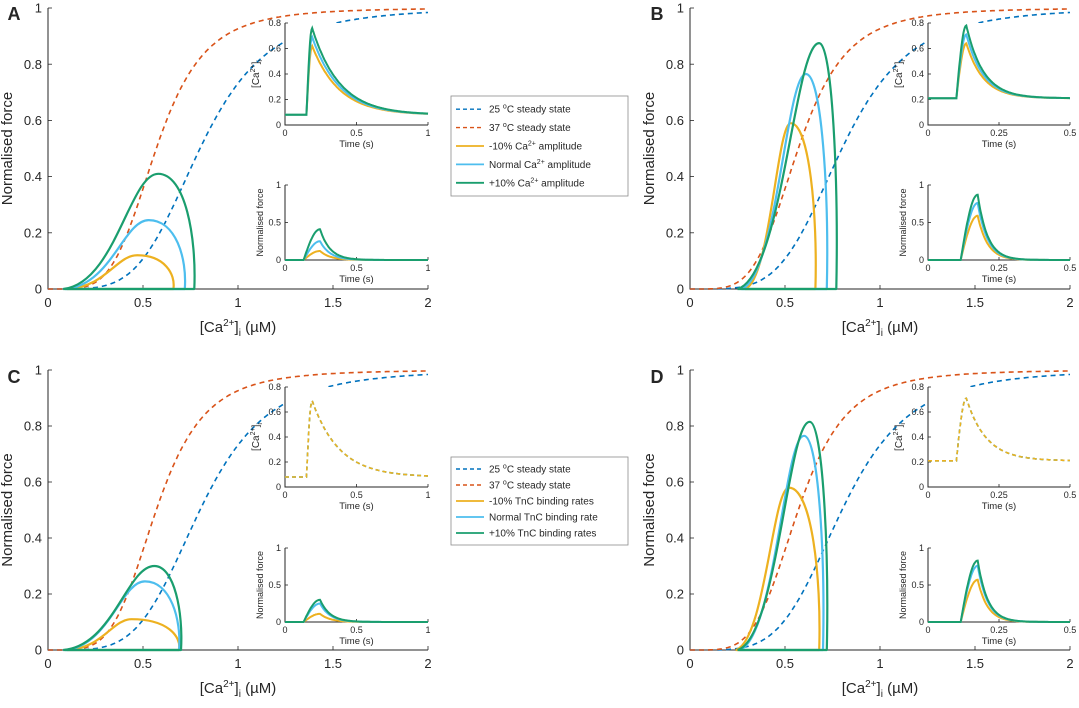 The width and height of the screenshot is (1079, 708). I want to click on inset-force-xtick-label: 0, so click(927, 630).